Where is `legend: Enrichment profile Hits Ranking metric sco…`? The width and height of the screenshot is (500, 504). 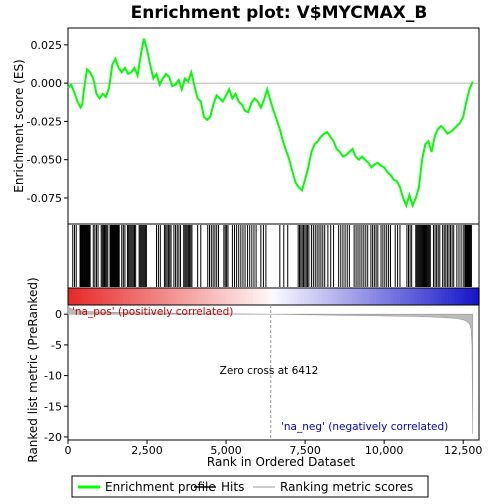 legend: Enrichment profile Hits Ranking metric sco… is located at coordinates (245, 487).